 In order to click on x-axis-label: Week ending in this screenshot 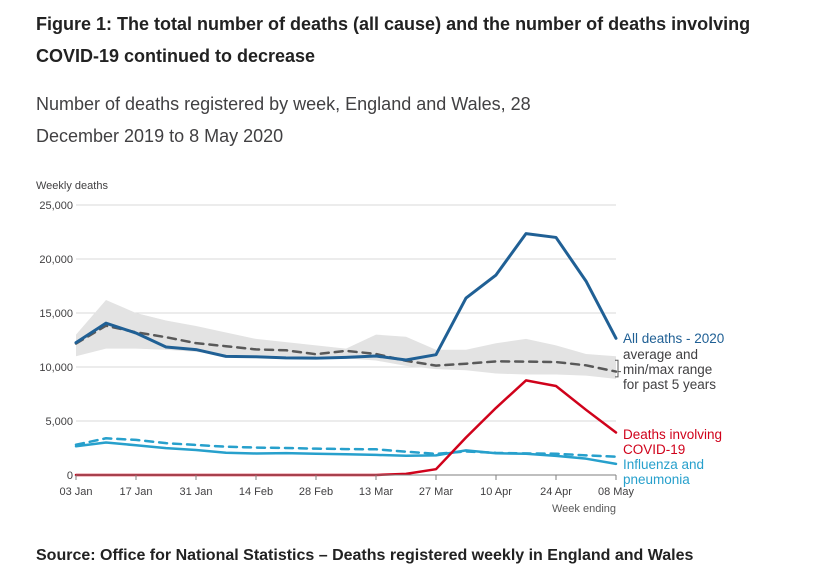, I will do `click(584, 509)`.